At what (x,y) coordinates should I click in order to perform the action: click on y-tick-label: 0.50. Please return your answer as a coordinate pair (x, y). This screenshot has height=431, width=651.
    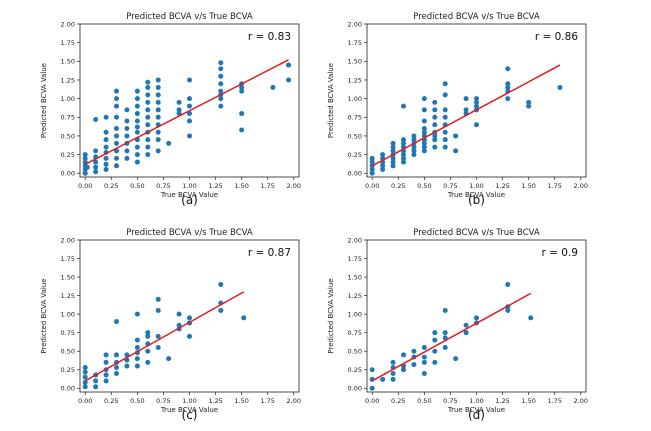
    Looking at the image, I should click on (355, 136).